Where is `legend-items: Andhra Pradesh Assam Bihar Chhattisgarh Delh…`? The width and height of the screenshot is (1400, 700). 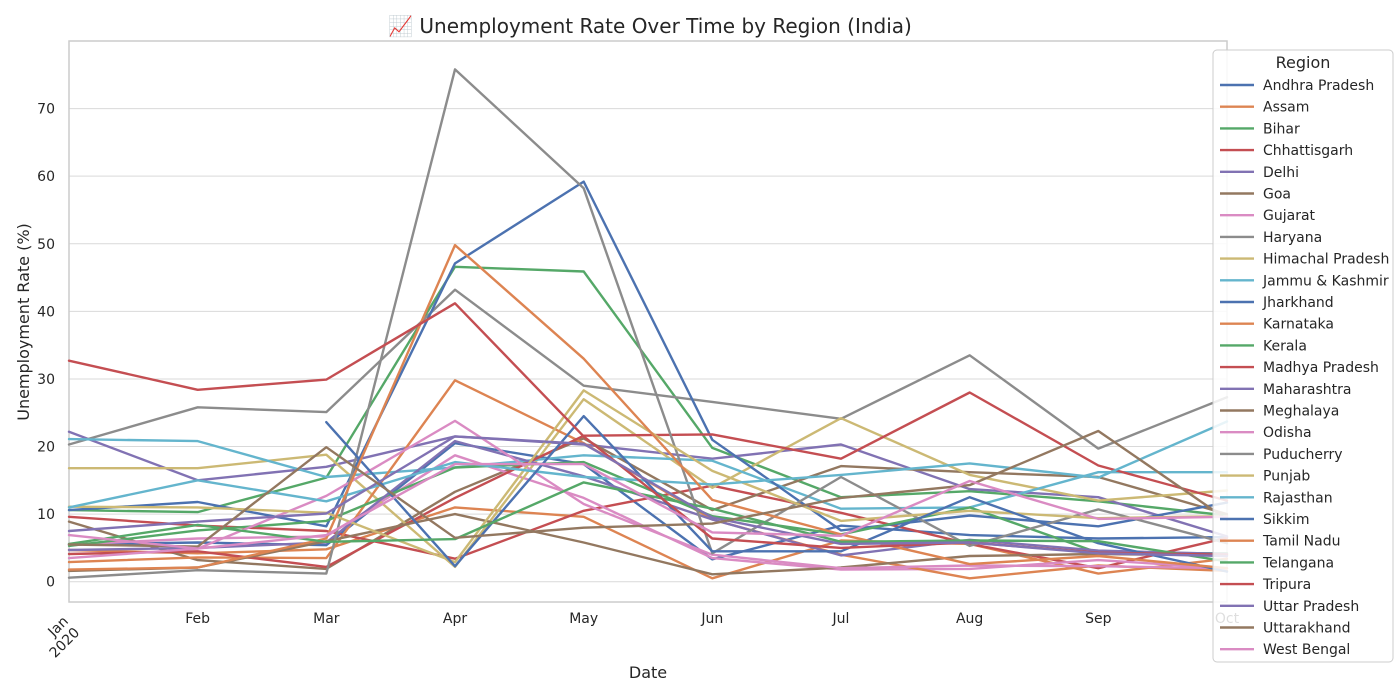 legend-items: Andhra Pradesh Assam Bihar Chhattisgarh Delh… is located at coordinates (1304, 368).